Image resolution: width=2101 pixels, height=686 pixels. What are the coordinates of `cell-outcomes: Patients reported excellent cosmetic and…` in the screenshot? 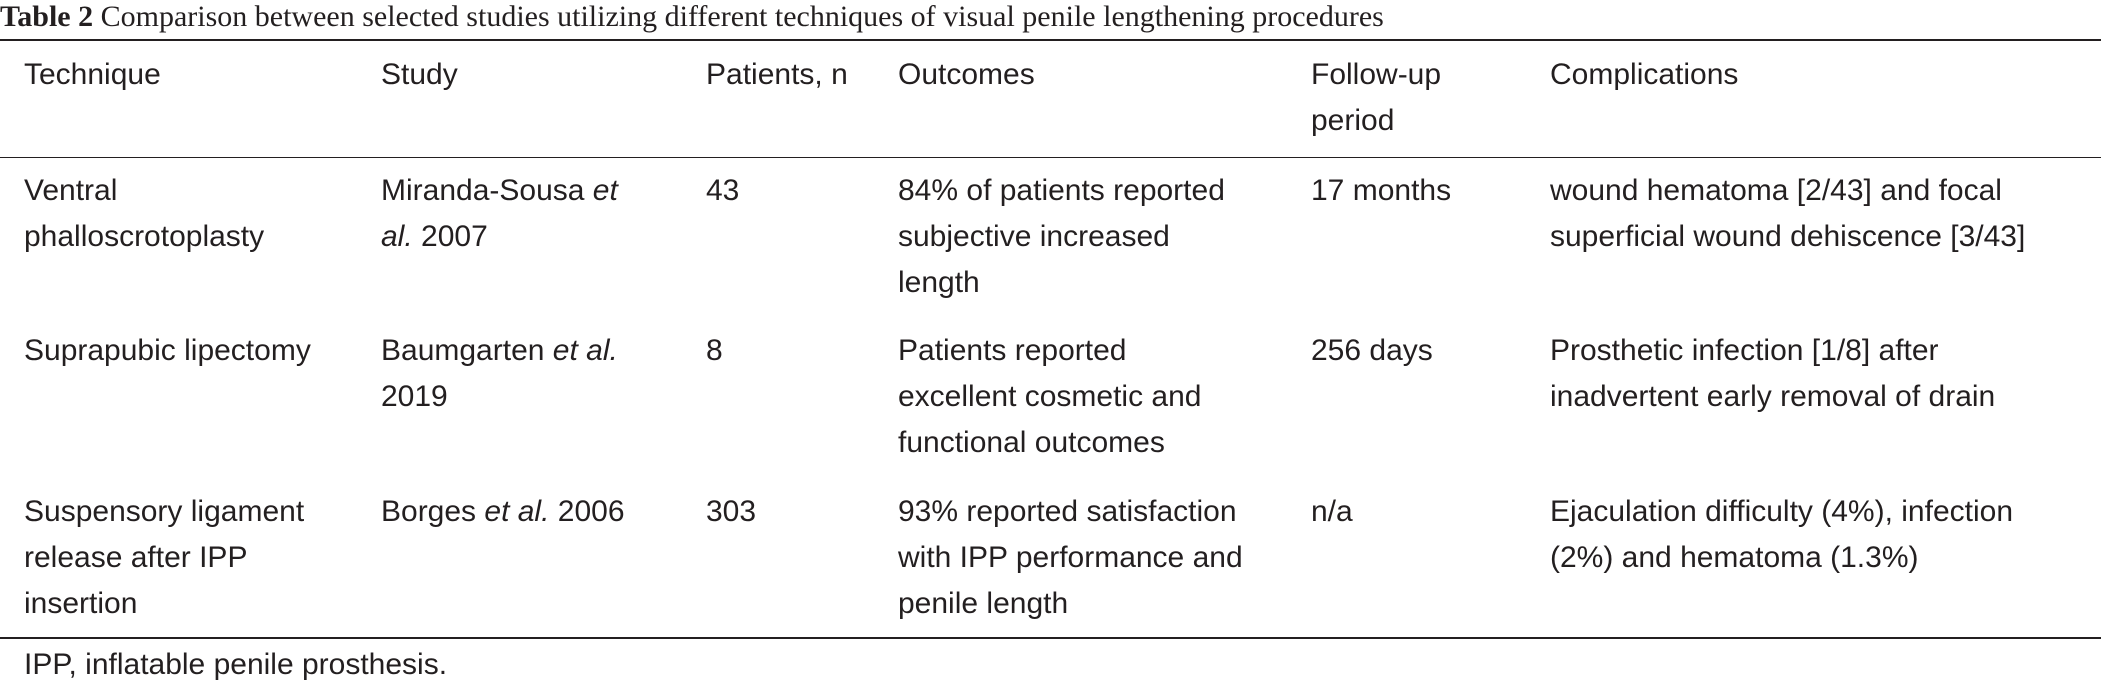 It's located at (1050, 397).